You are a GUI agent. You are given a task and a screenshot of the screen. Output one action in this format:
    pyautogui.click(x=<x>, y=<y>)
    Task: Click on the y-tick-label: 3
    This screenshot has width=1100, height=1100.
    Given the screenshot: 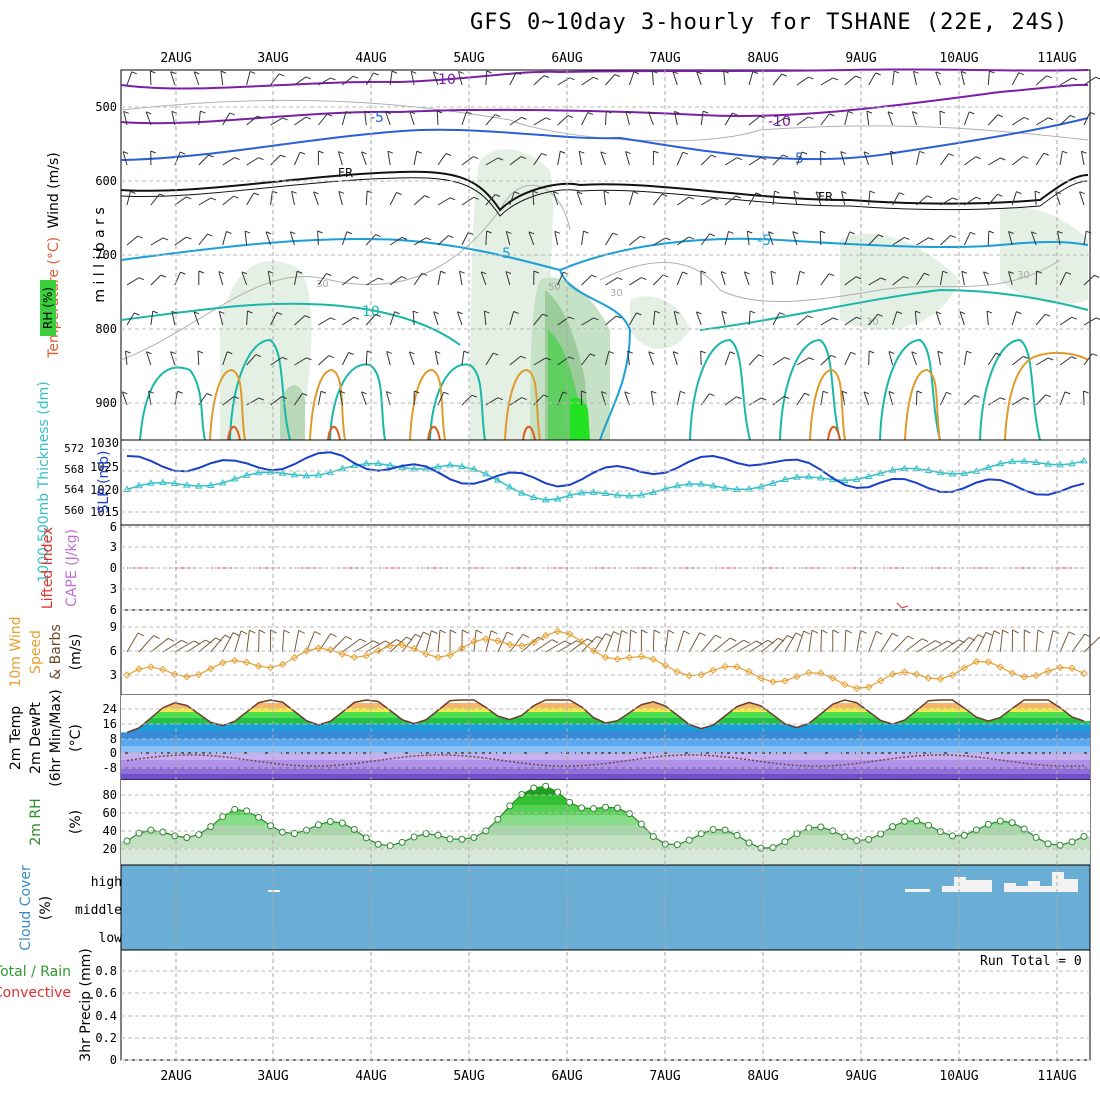 What is the action you would take?
    pyautogui.click(x=113, y=675)
    